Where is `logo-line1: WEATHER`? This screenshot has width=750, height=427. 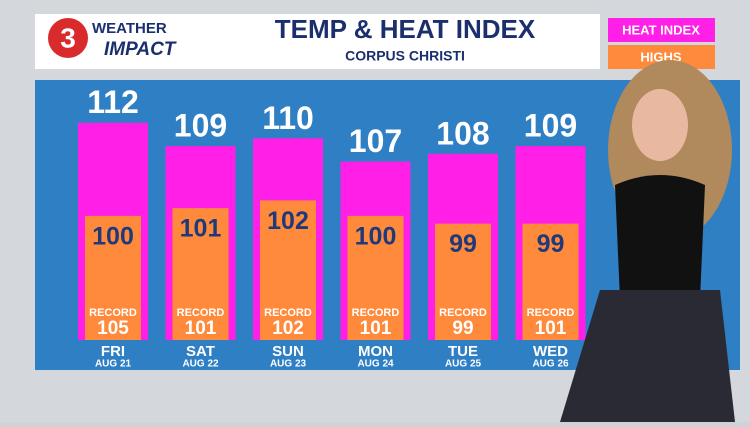
logo-line1: WEATHER is located at coordinates (129, 28).